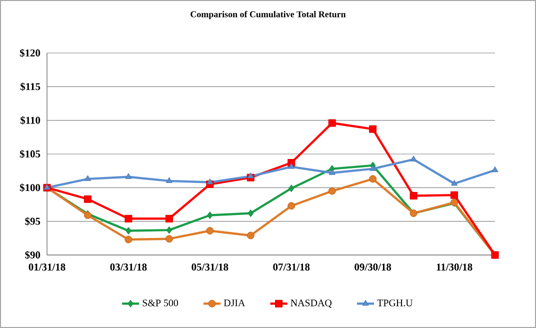  What do you see at coordinates (30, 86) in the screenshot?
I see `y-tick-label: $115` at bounding box center [30, 86].